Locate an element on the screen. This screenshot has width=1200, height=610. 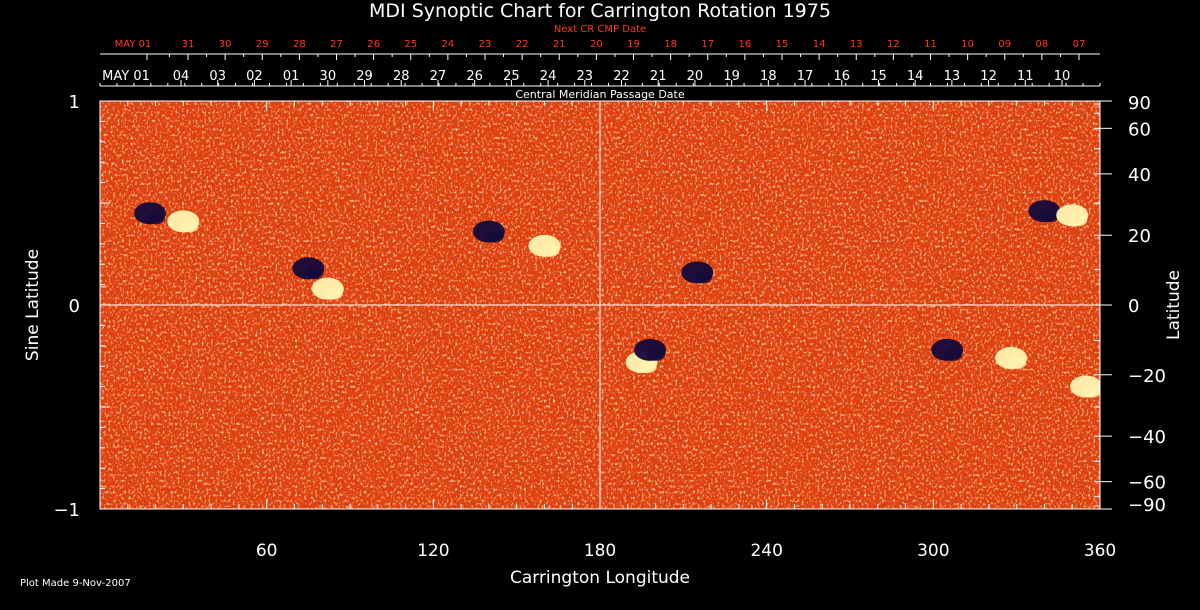
cmp-date-label: MAY 01 is located at coordinates (126, 76).